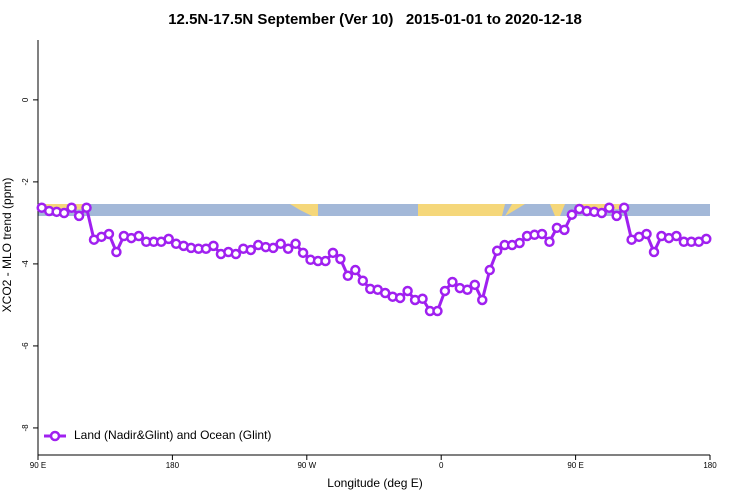 This screenshot has height=500, width=750. What do you see at coordinates (25, 182) in the screenshot?
I see `y-tick-label: -2` at bounding box center [25, 182].